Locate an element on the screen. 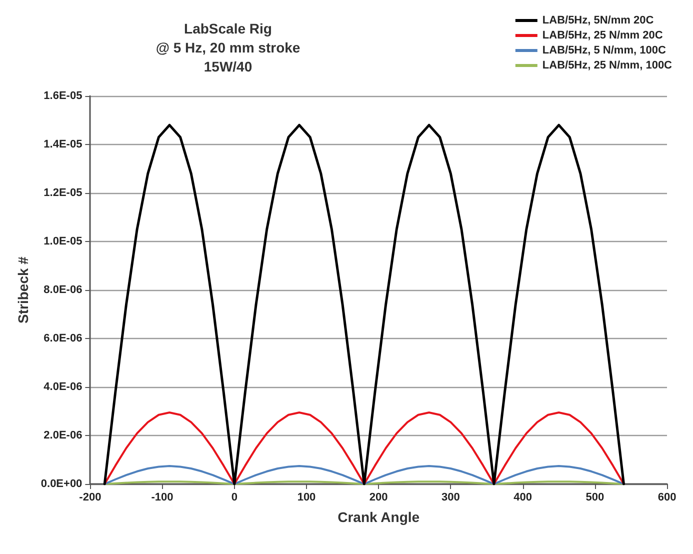 The height and width of the screenshot is (554, 693). x-tick-label: 600 is located at coordinates (667, 498).